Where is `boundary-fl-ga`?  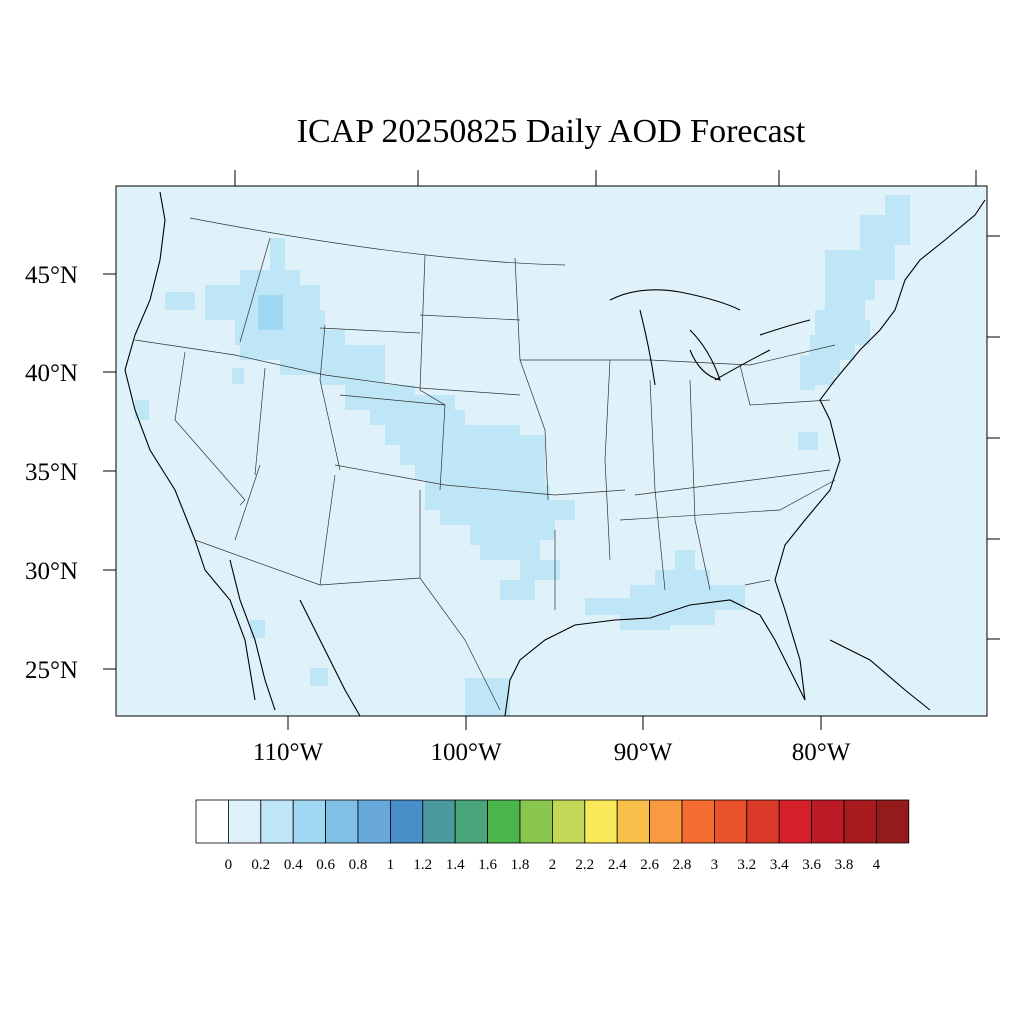
boundary-fl-ga is located at coordinates (757, 582).